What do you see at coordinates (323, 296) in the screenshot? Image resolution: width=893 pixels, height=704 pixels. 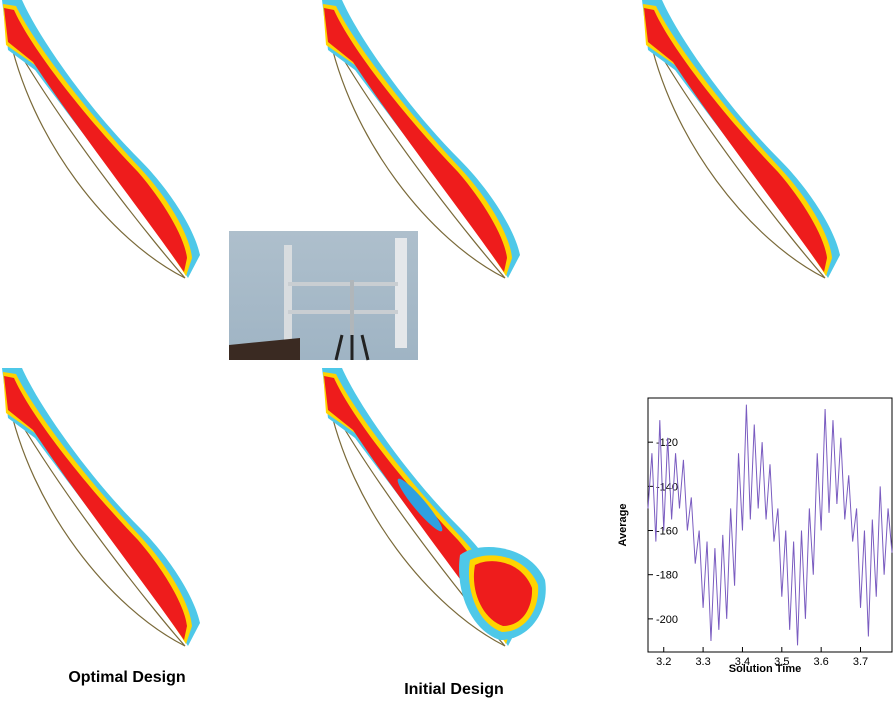 I see `turbine-photo` at bounding box center [323, 296].